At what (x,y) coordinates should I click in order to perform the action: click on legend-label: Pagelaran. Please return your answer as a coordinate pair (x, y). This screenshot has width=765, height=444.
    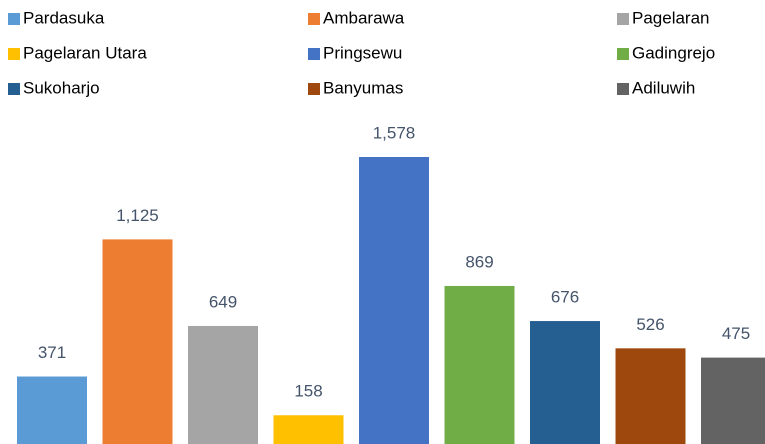
    Looking at the image, I should click on (671, 17).